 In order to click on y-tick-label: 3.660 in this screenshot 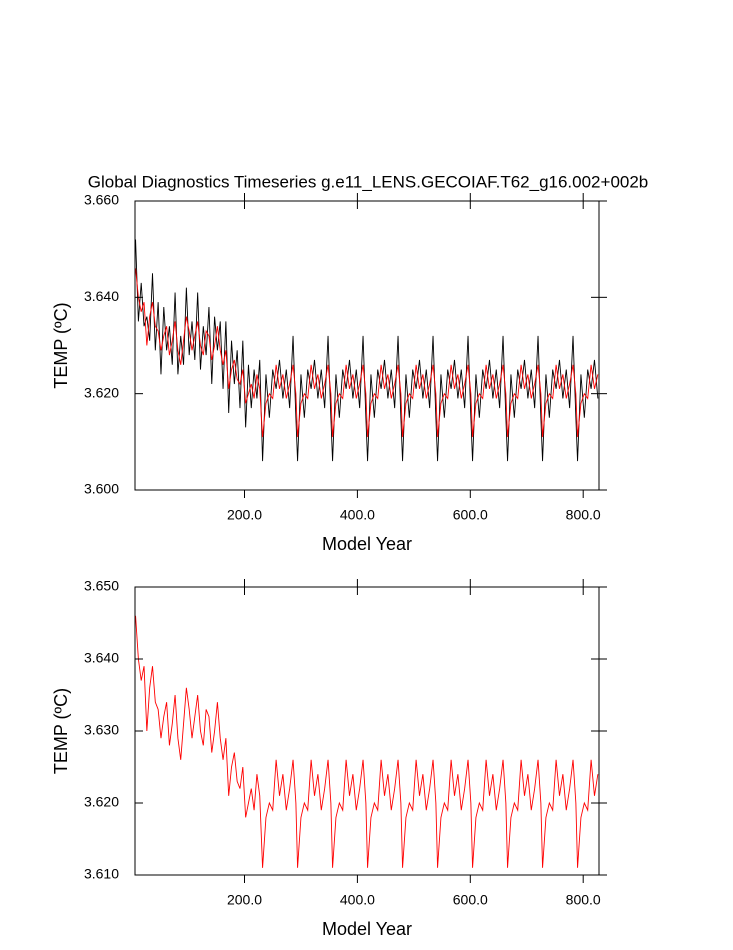, I will do `click(101, 200)`.